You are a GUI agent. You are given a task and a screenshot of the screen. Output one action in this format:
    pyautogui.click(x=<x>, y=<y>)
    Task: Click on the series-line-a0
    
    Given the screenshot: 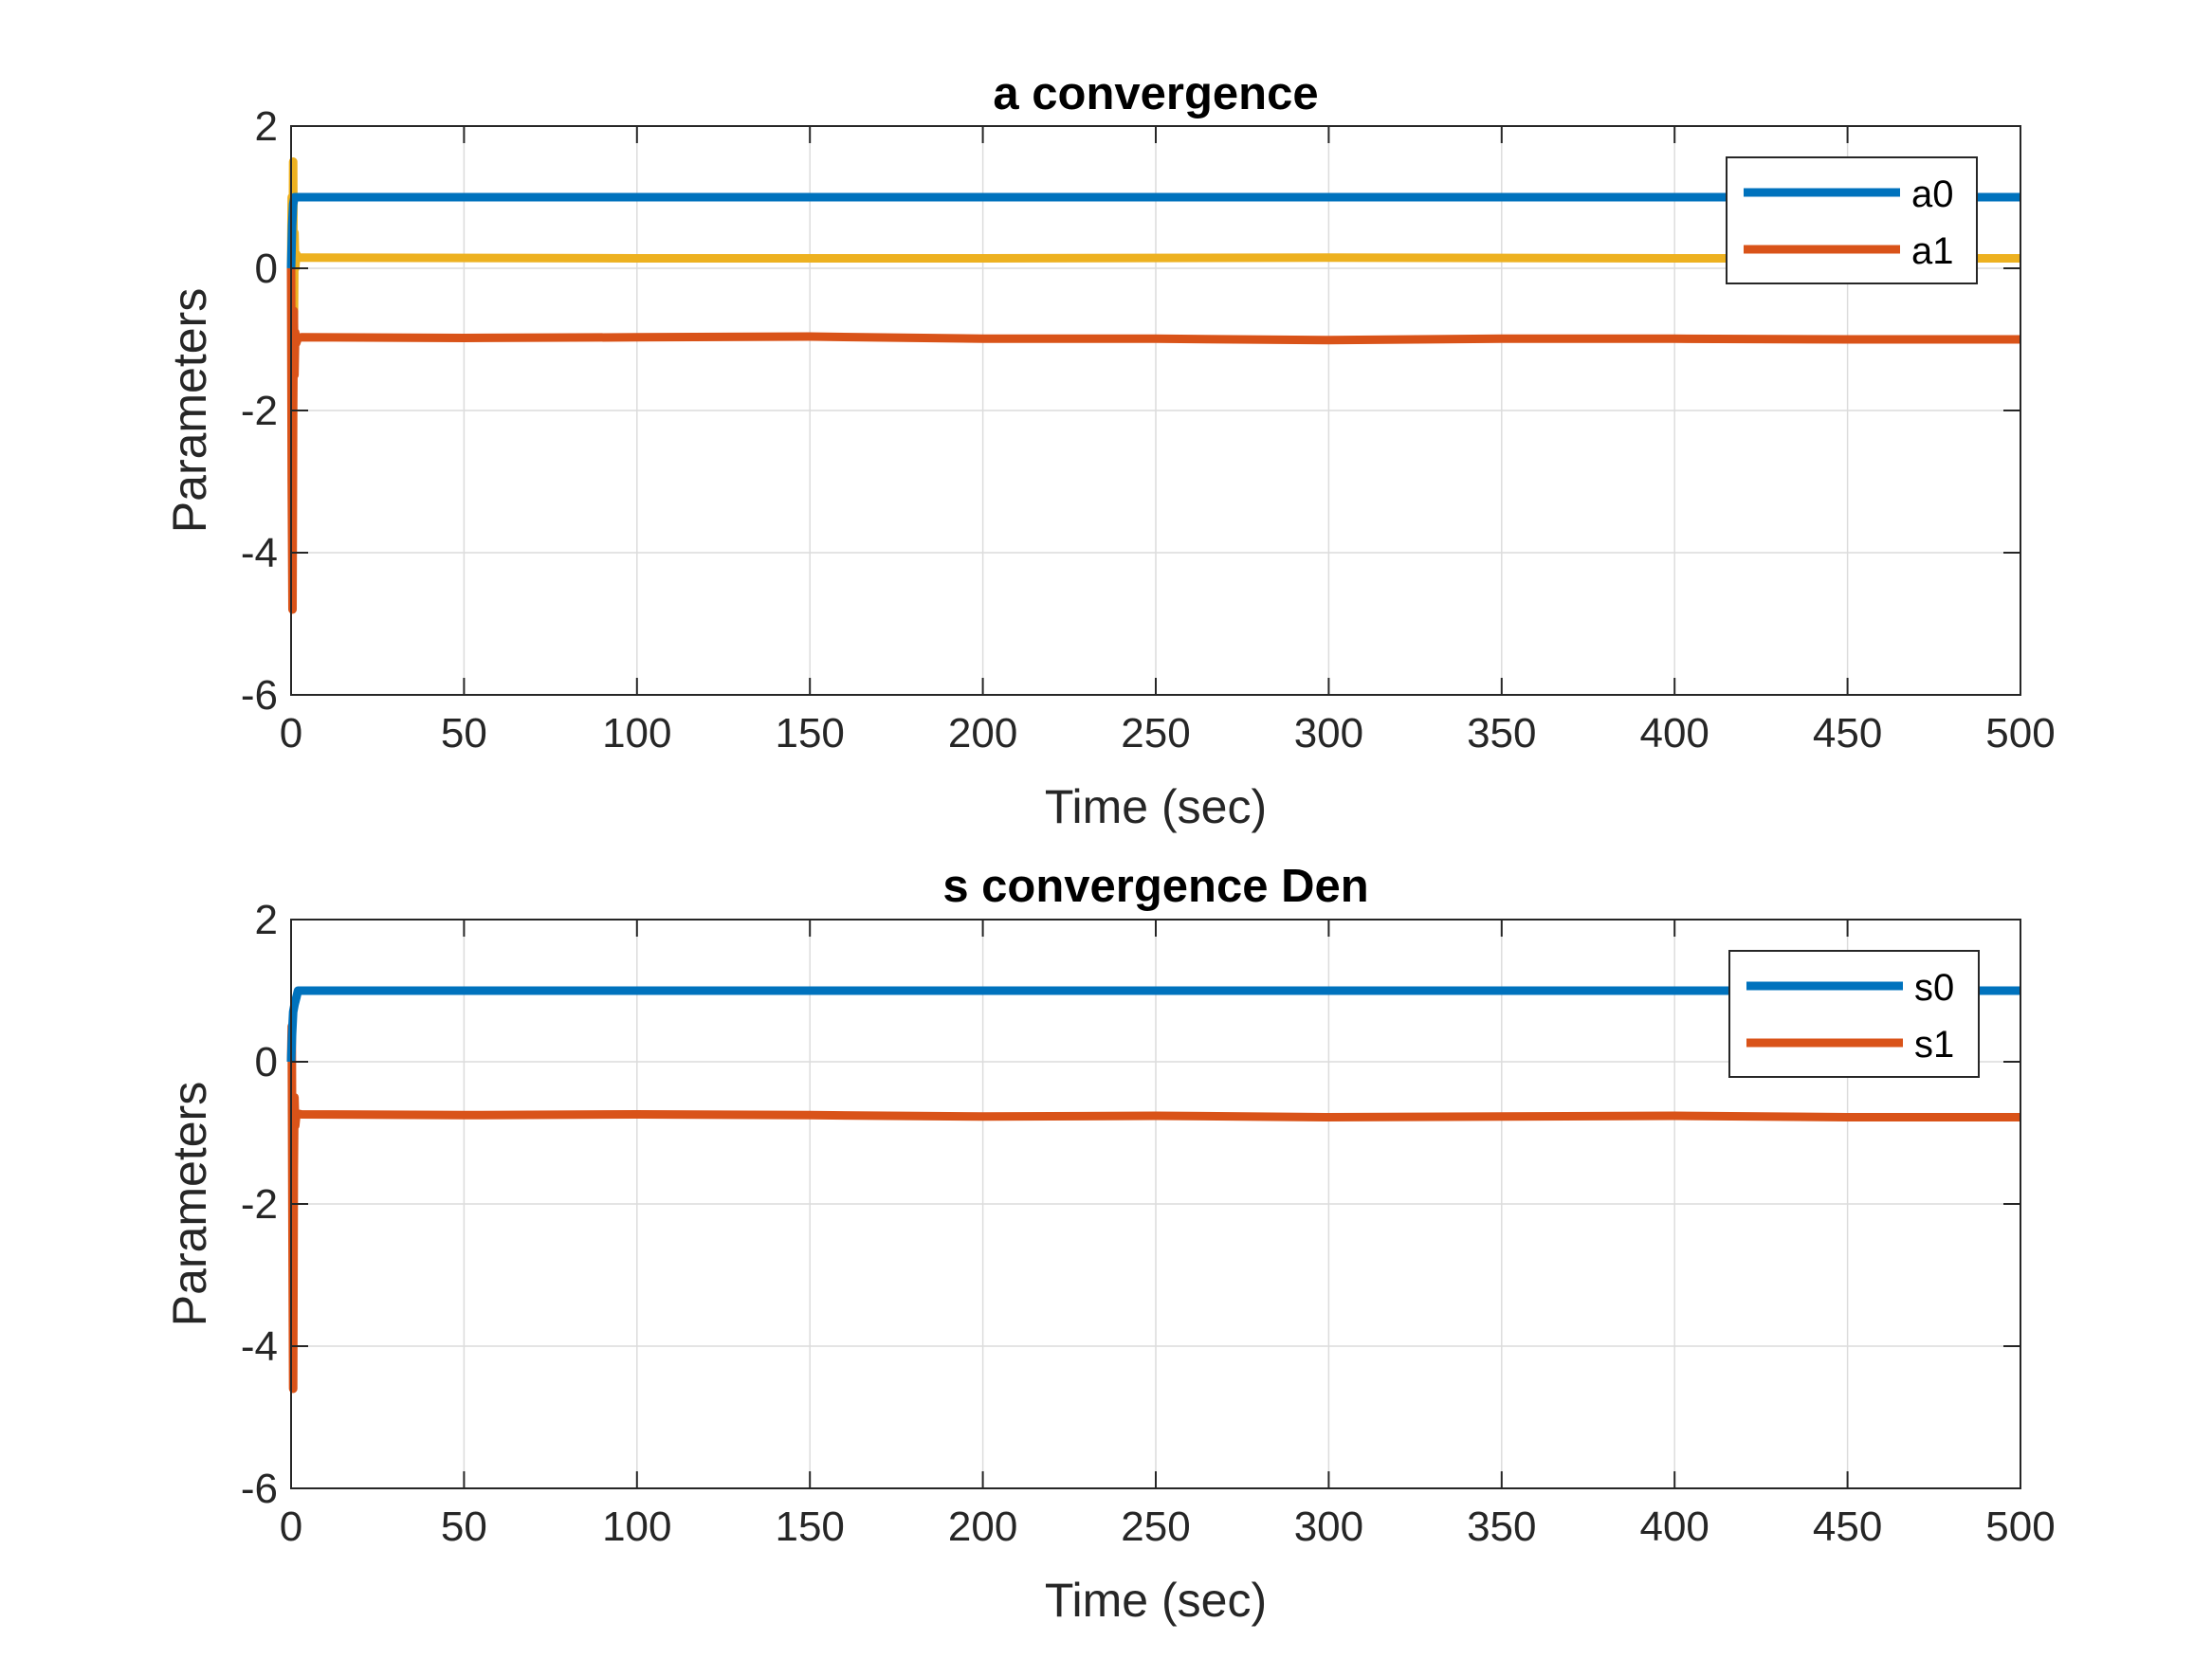 What is the action you would take?
    pyautogui.click(x=1153, y=230)
    